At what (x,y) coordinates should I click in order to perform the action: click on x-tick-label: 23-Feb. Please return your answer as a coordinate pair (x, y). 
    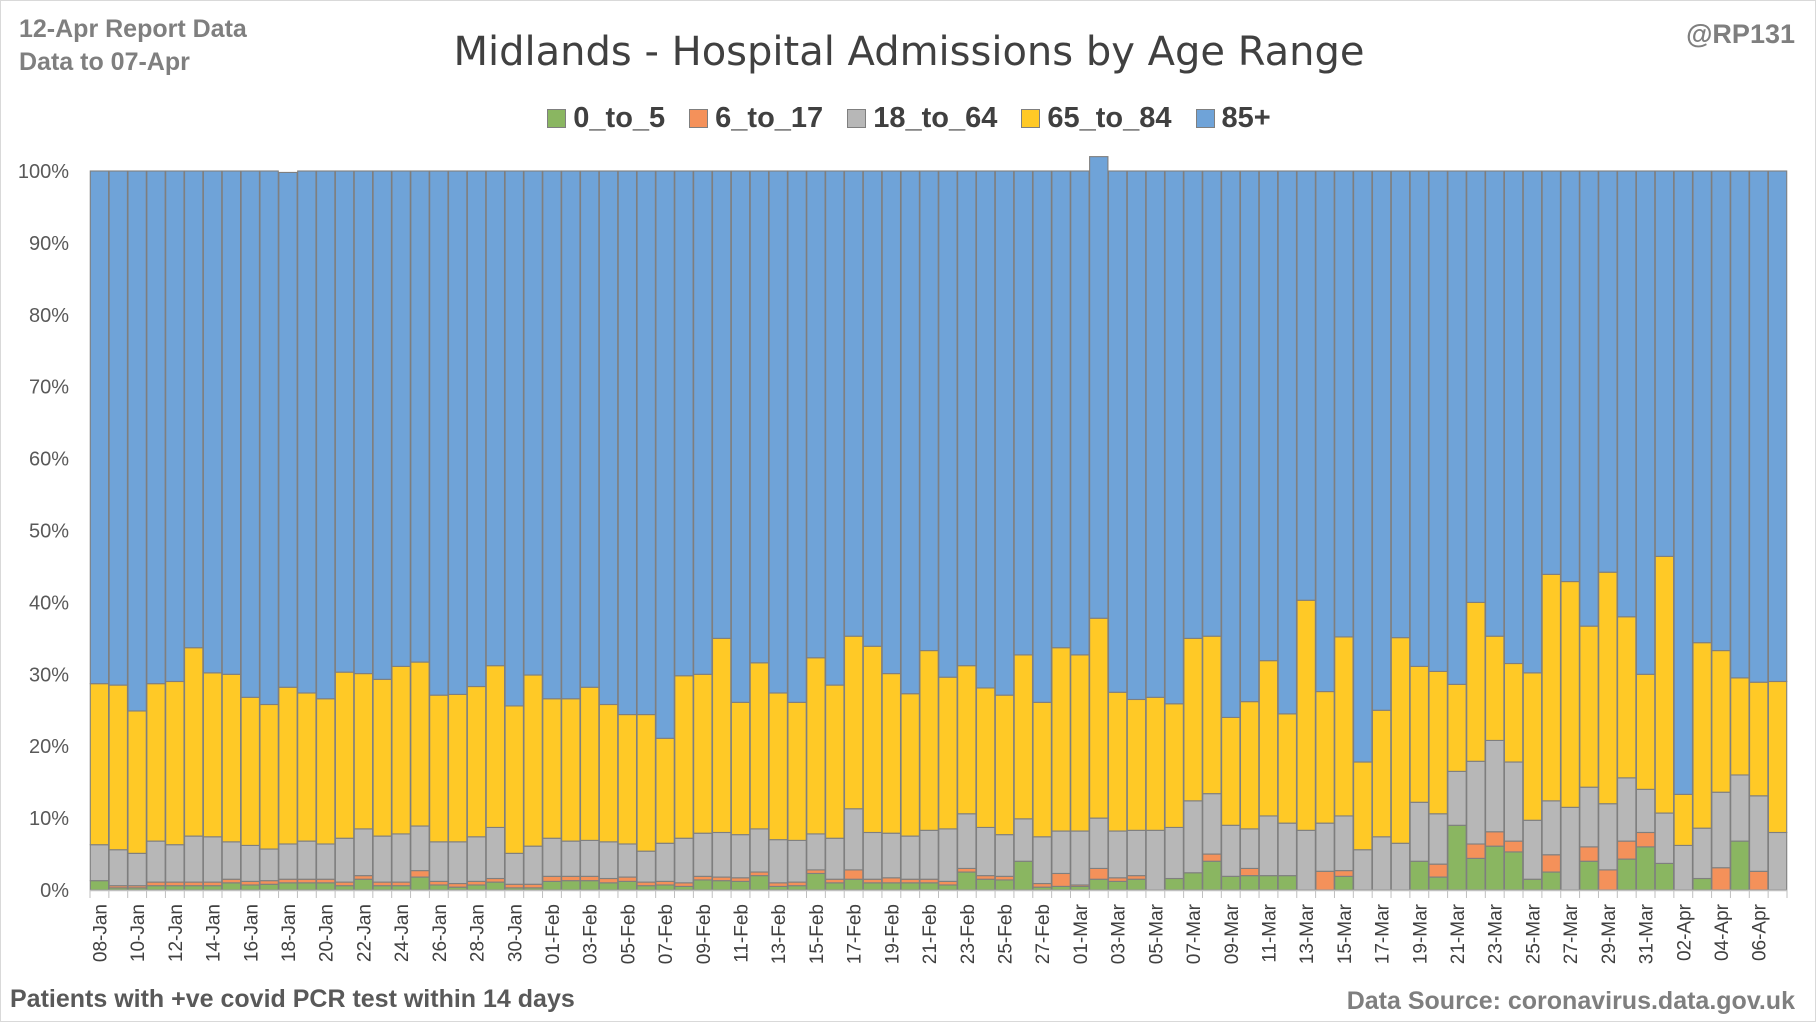
    Looking at the image, I should click on (968, 934).